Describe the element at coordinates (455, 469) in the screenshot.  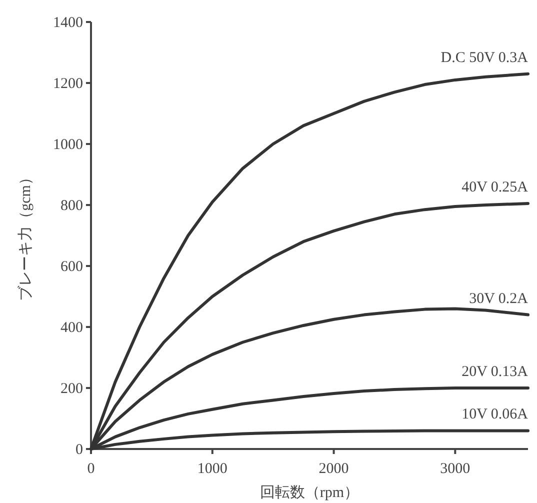
I see `x-tick-label: 3000` at that location.